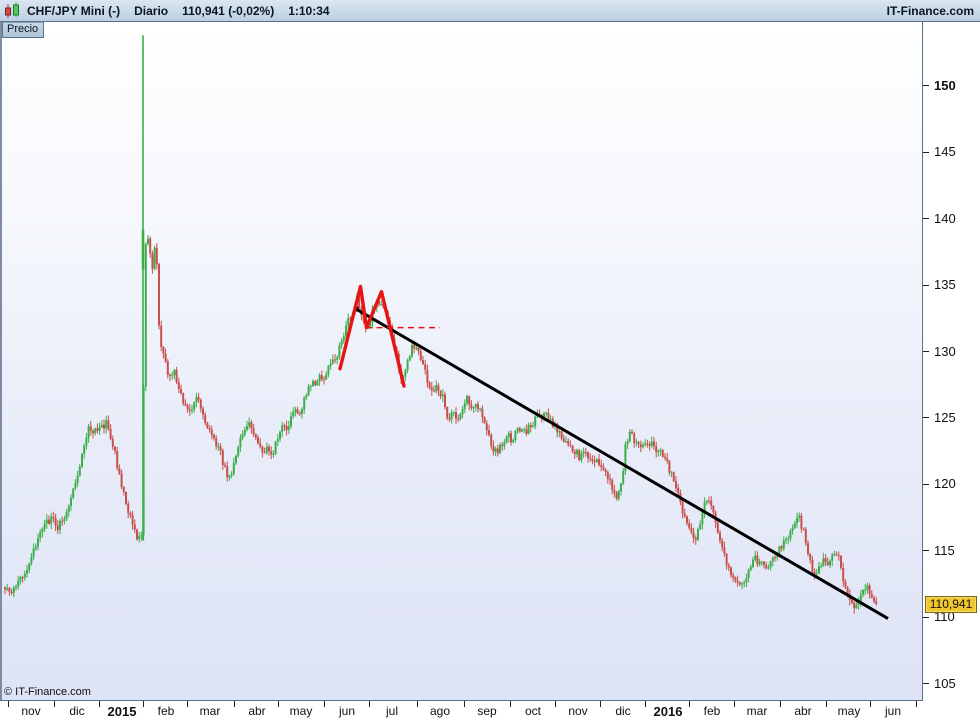 The width and height of the screenshot is (980, 720). What do you see at coordinates (951, 605) in the screenshot?
I see `last-price-box: 110,941` at bounding box center [951, 605].